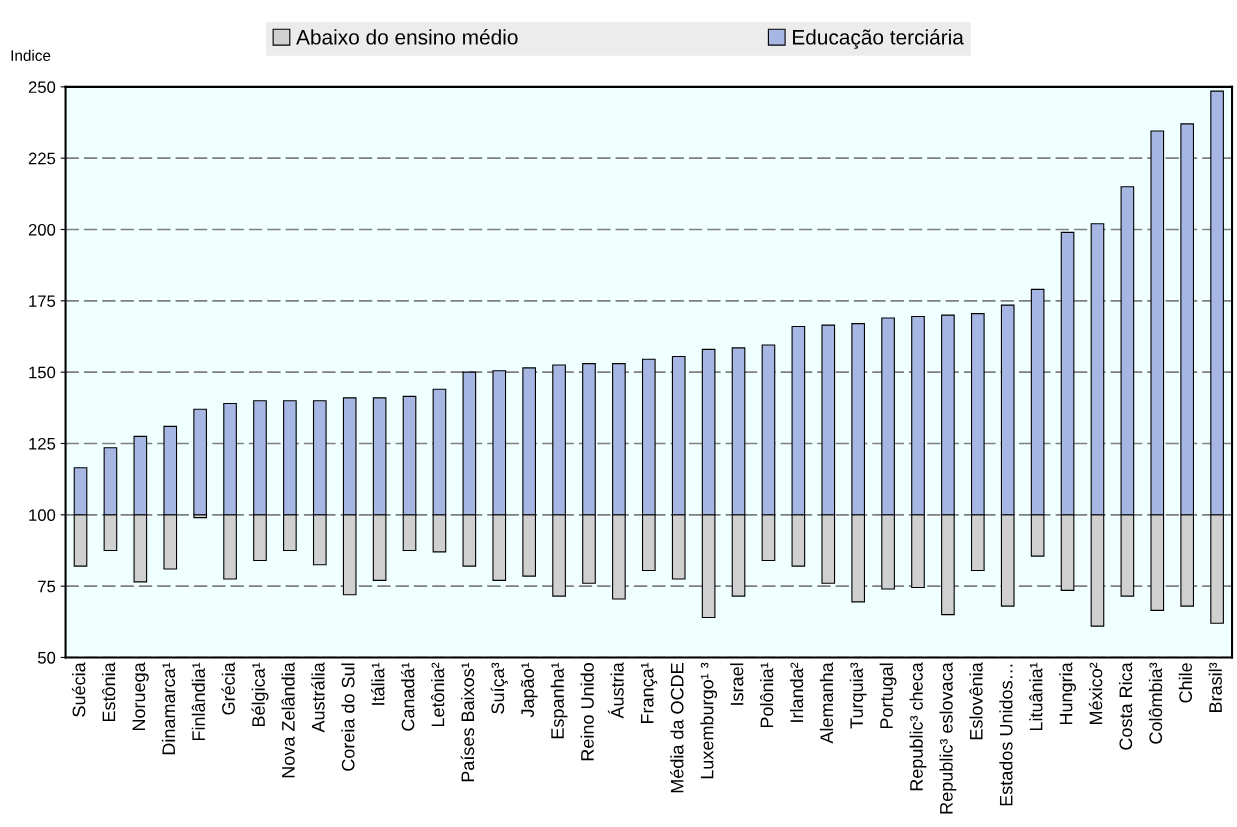  What do you see at coordinates (737, 684) in the screenshot?
I see `x-tick-label: Israel` at bounding box center [737, 684].